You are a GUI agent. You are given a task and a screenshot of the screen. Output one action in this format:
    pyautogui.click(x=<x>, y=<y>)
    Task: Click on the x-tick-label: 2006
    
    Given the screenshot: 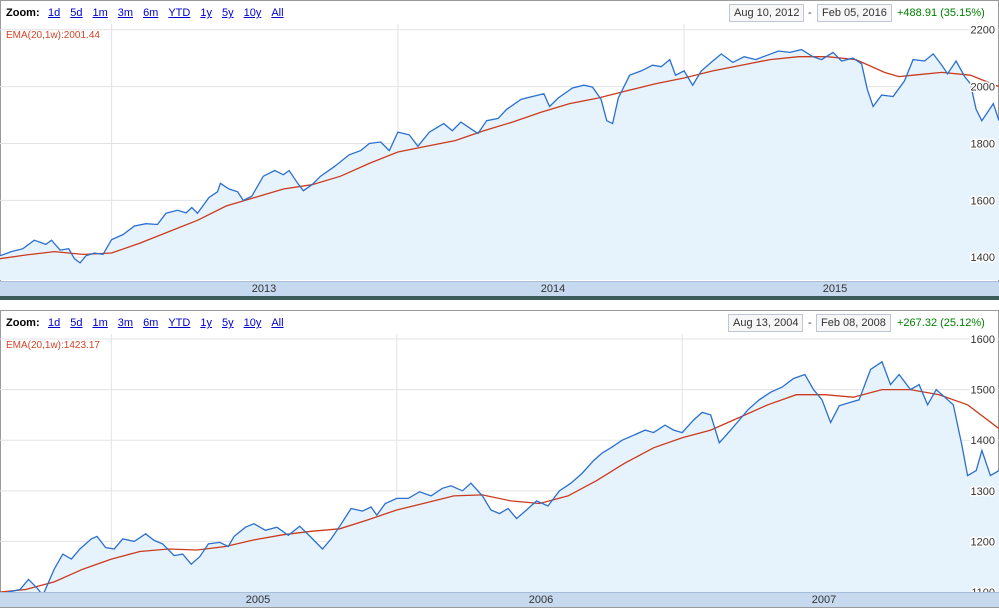 What is the action you would take?
    pyautogui.click(x=541, y=600)
    